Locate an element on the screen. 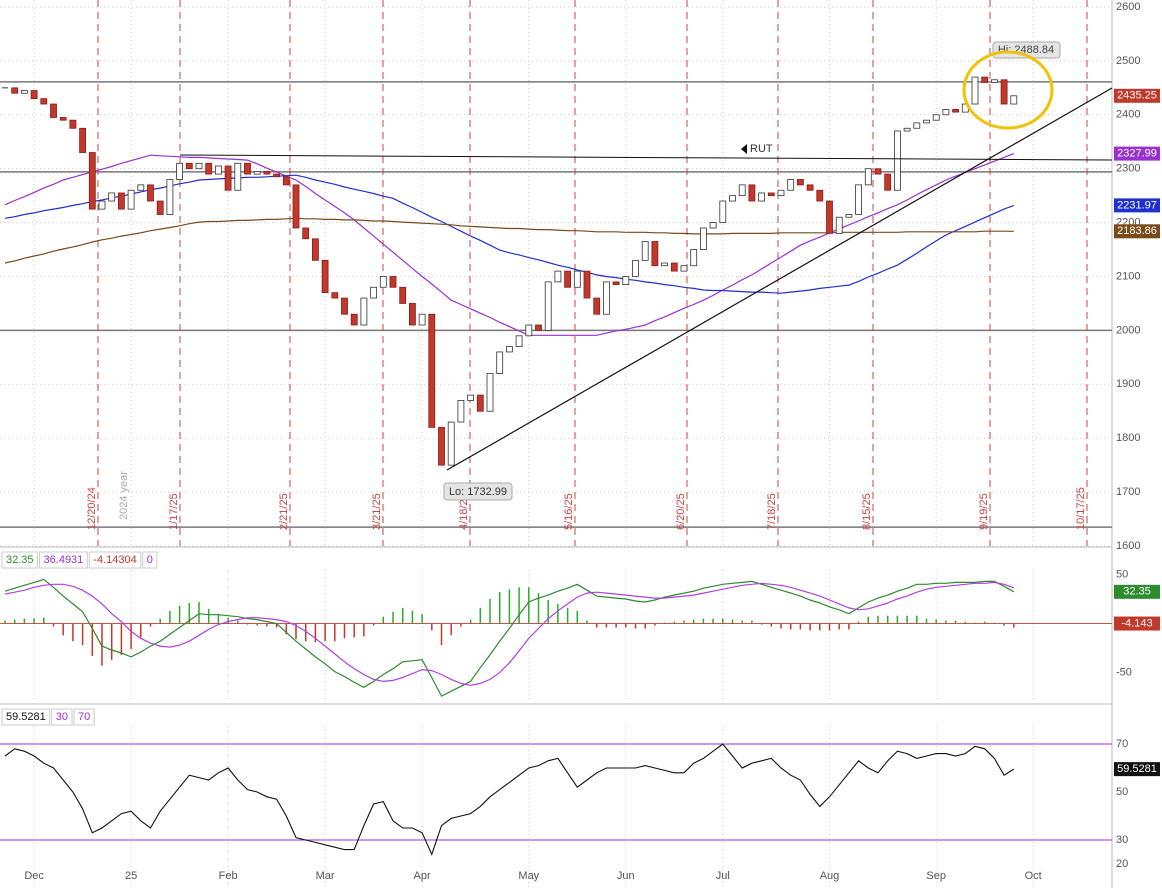 Image resolution: width=1162 pixels, height=888 pixels. histogram-header-box is located at coordinates (115, 560).